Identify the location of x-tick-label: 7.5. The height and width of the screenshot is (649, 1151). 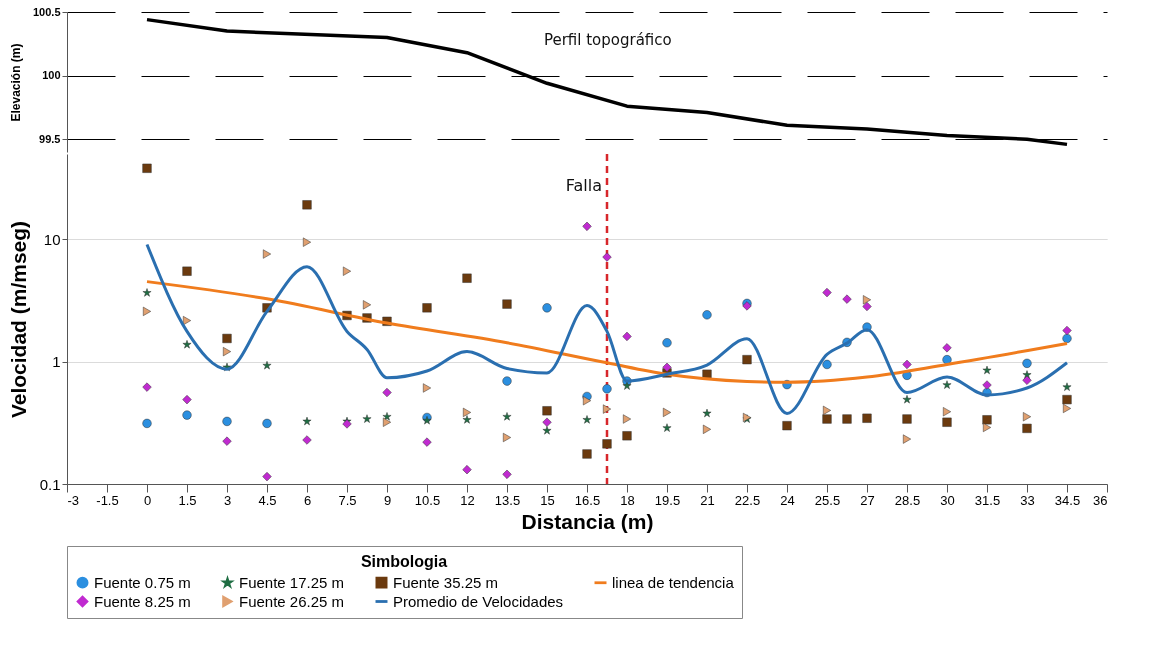
(347, 500).